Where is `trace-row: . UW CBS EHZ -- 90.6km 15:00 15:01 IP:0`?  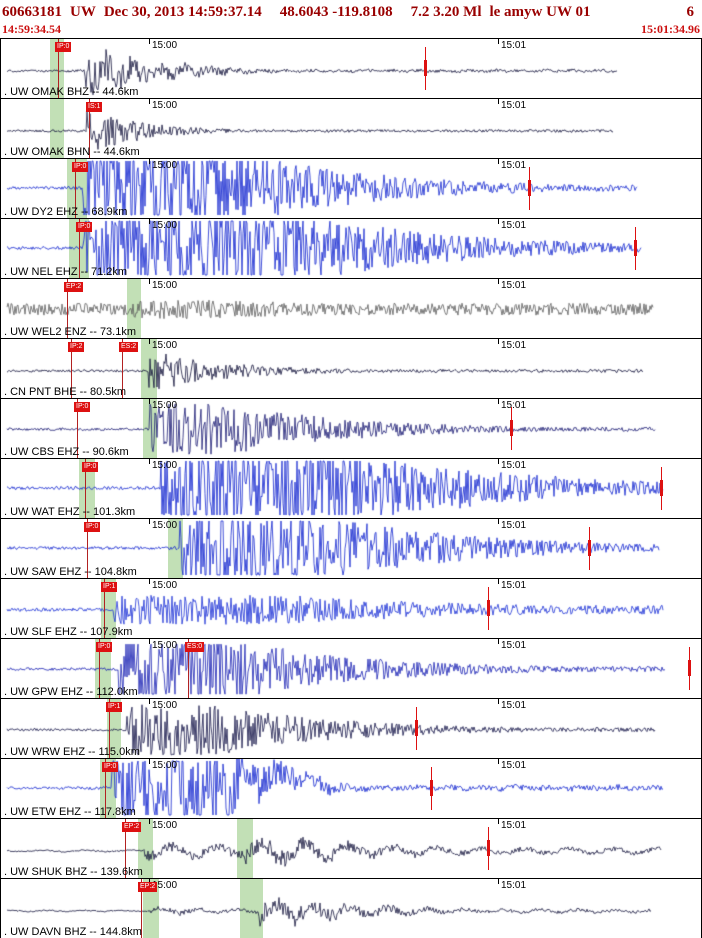 trace-row: . UW CBS EHZ -- 90.6km 15:00 15:01 IP:0 is located at coordinates (351, 429).